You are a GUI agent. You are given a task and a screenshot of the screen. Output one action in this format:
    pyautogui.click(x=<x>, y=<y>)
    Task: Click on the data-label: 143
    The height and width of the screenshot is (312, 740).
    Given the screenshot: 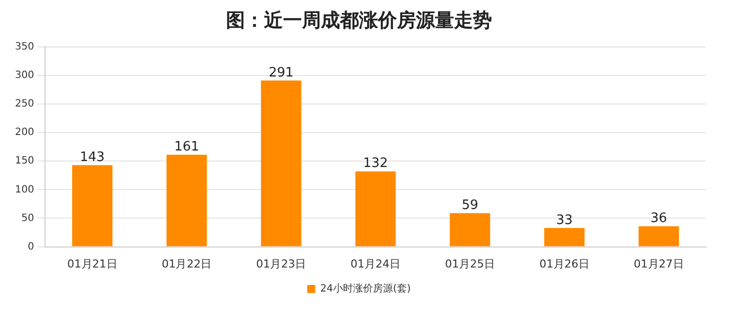 What is the action you would take?
    pyautogui.click(x=92, y=157)
    